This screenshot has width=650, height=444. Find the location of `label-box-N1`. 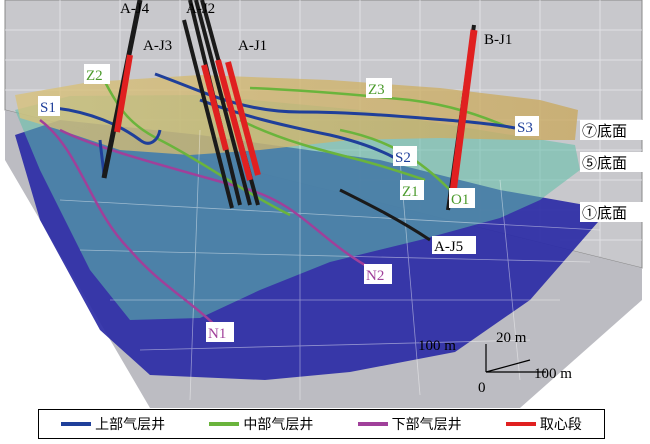

label-box-N1 is located at coordinates (220, 332).